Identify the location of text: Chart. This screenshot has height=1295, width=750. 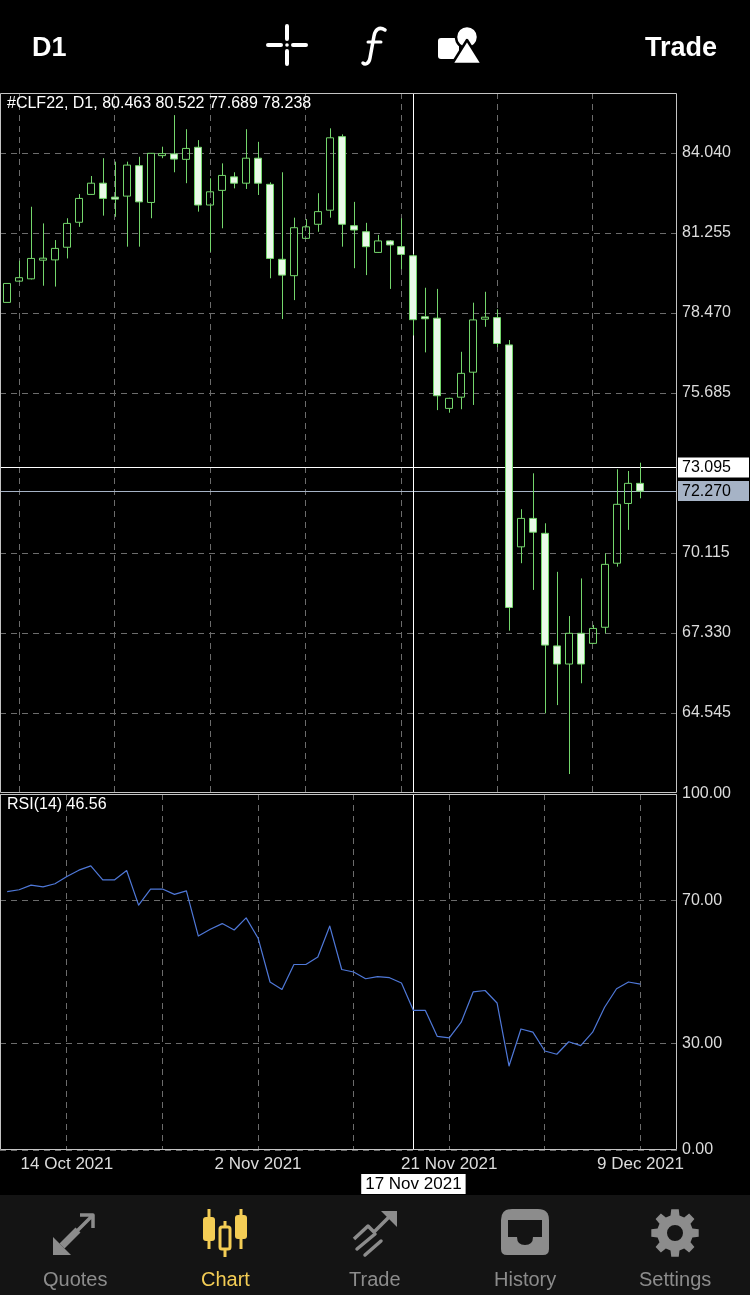
(225, 1279).